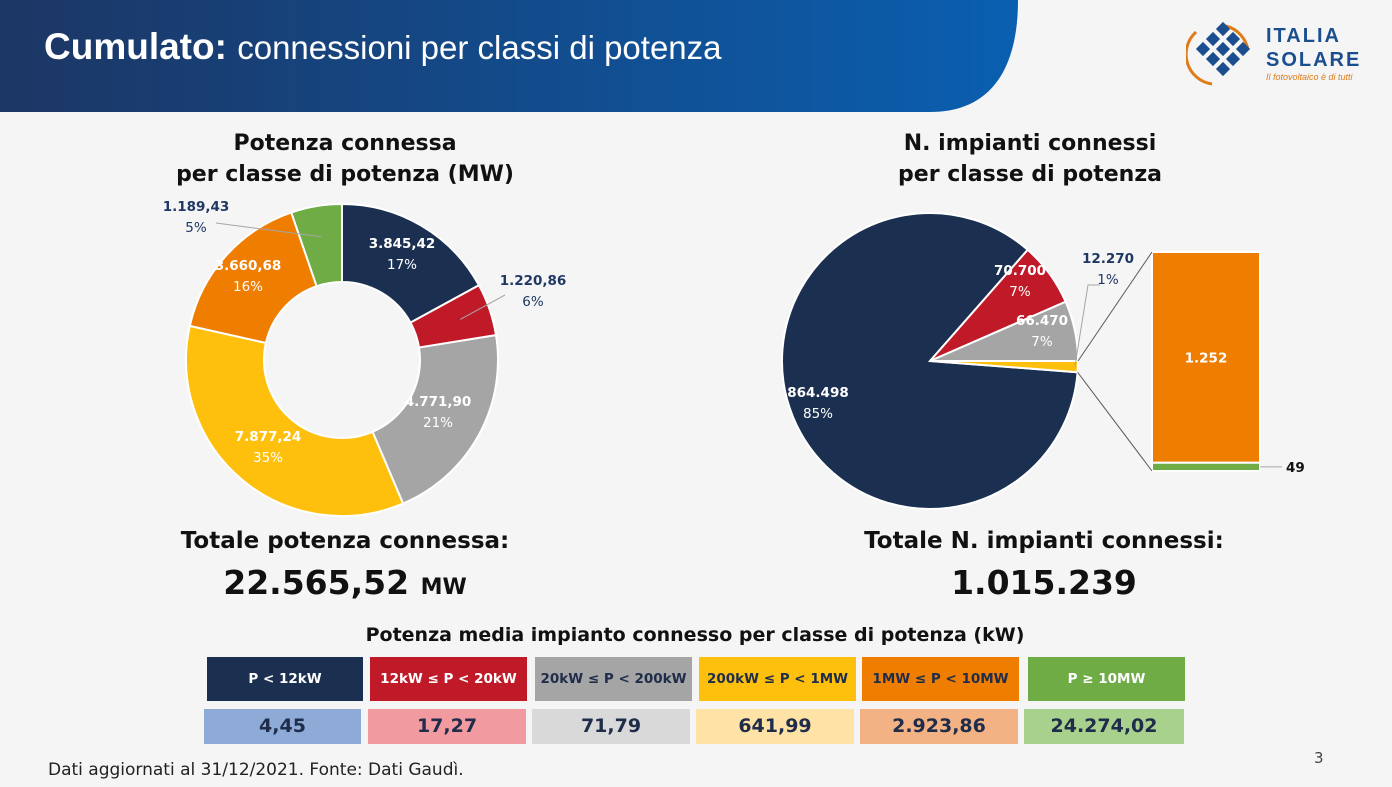 The image size is (1392, 787). What do you see at coordinates (1044, 541) in the screenshot?
I see `total-plants-label: Totale N. impianti connessi:` at bounding box center [1044, 541].